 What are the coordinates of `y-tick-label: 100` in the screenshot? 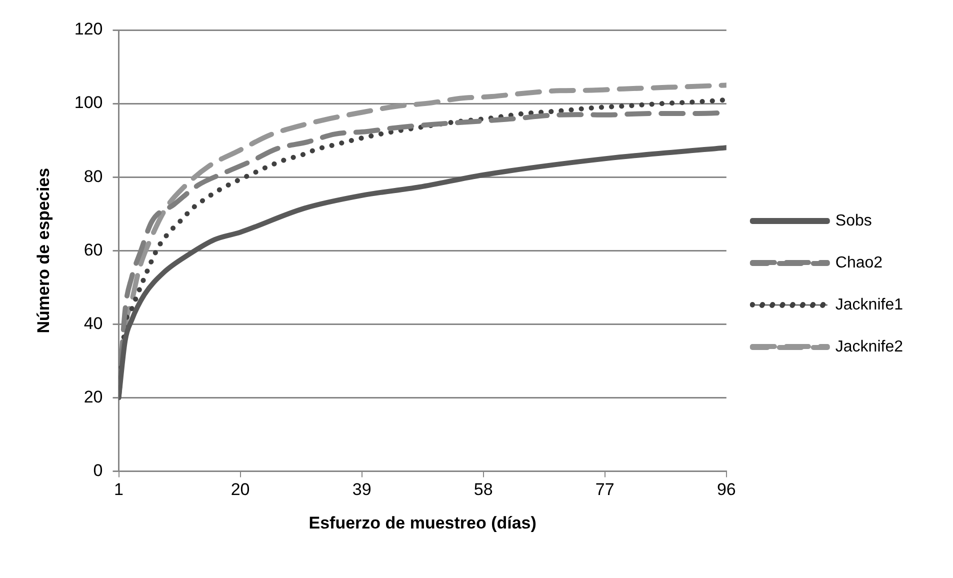 It's located at (88, 102).